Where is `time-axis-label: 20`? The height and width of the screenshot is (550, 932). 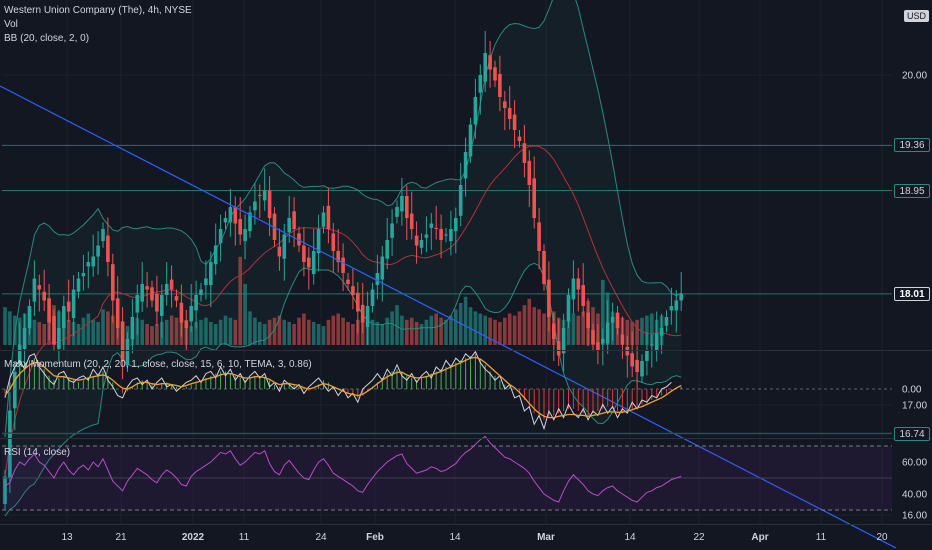
time-axis-label: 20 is located at coordinates (882, 537).